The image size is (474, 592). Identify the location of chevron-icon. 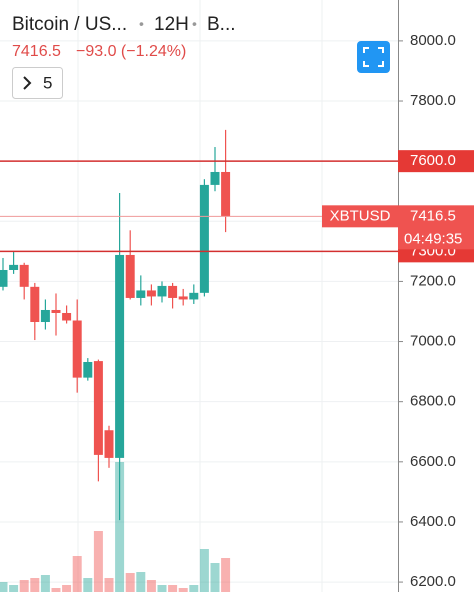
(27, 83).